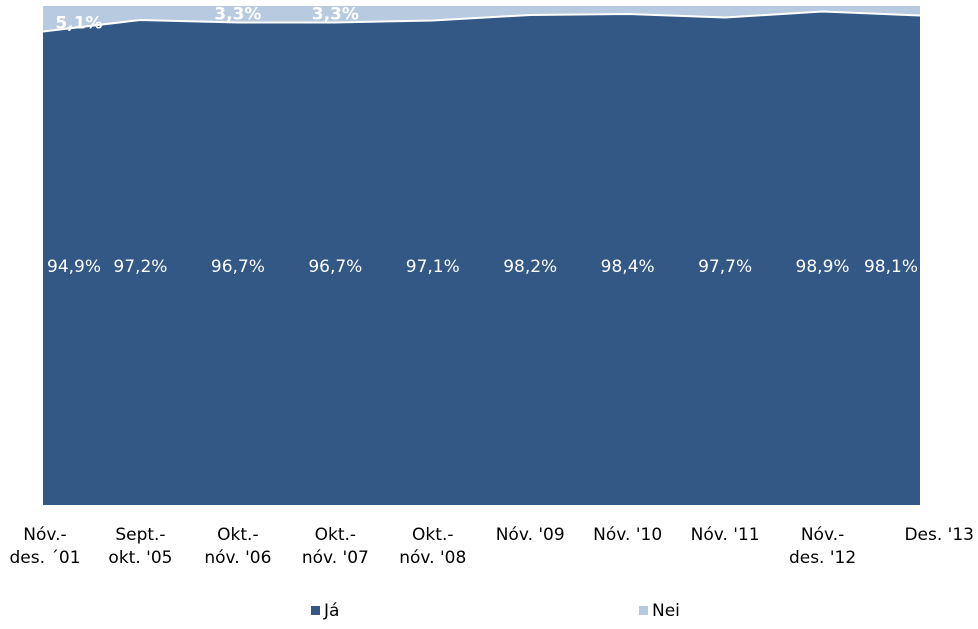  I want to click on data-label-ja: 94,9%, so click(74, 267).